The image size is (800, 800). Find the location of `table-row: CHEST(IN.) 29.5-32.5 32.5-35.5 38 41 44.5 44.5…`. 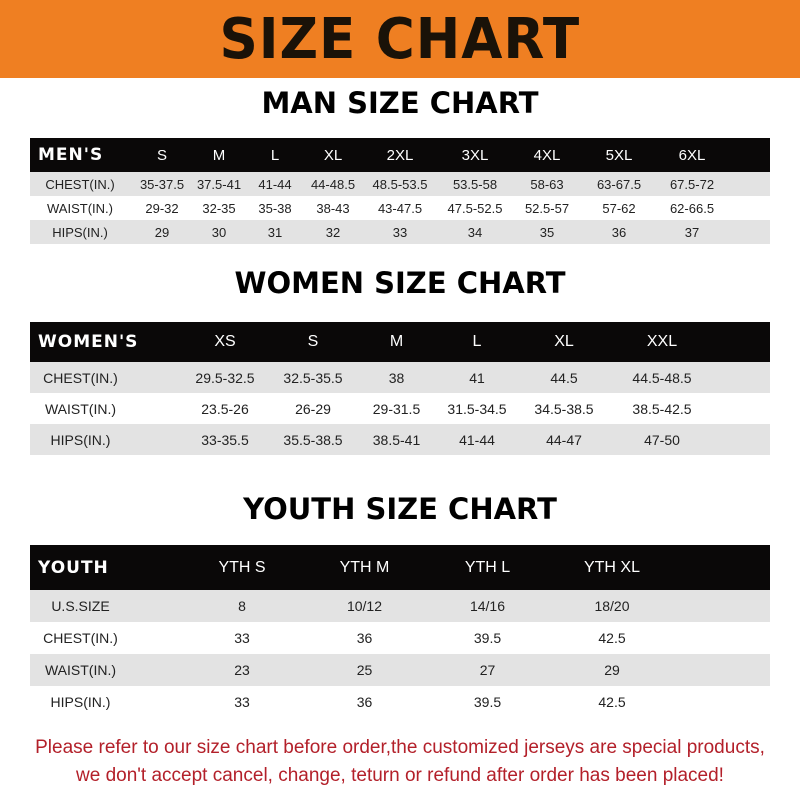

table-row: CHEST(IN.) 29.5-32.5 32.5-35.5 38 41 44.5 44.5… is located at coordinates (400, 377).